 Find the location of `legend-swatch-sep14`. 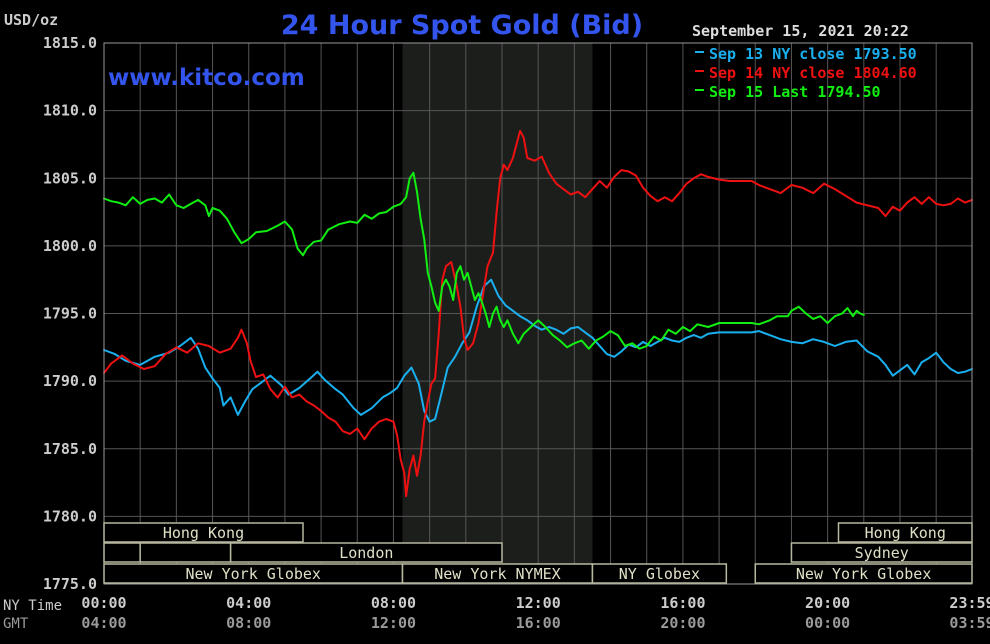

legend-swatch-sep14 is located at coordinates (699, 71).